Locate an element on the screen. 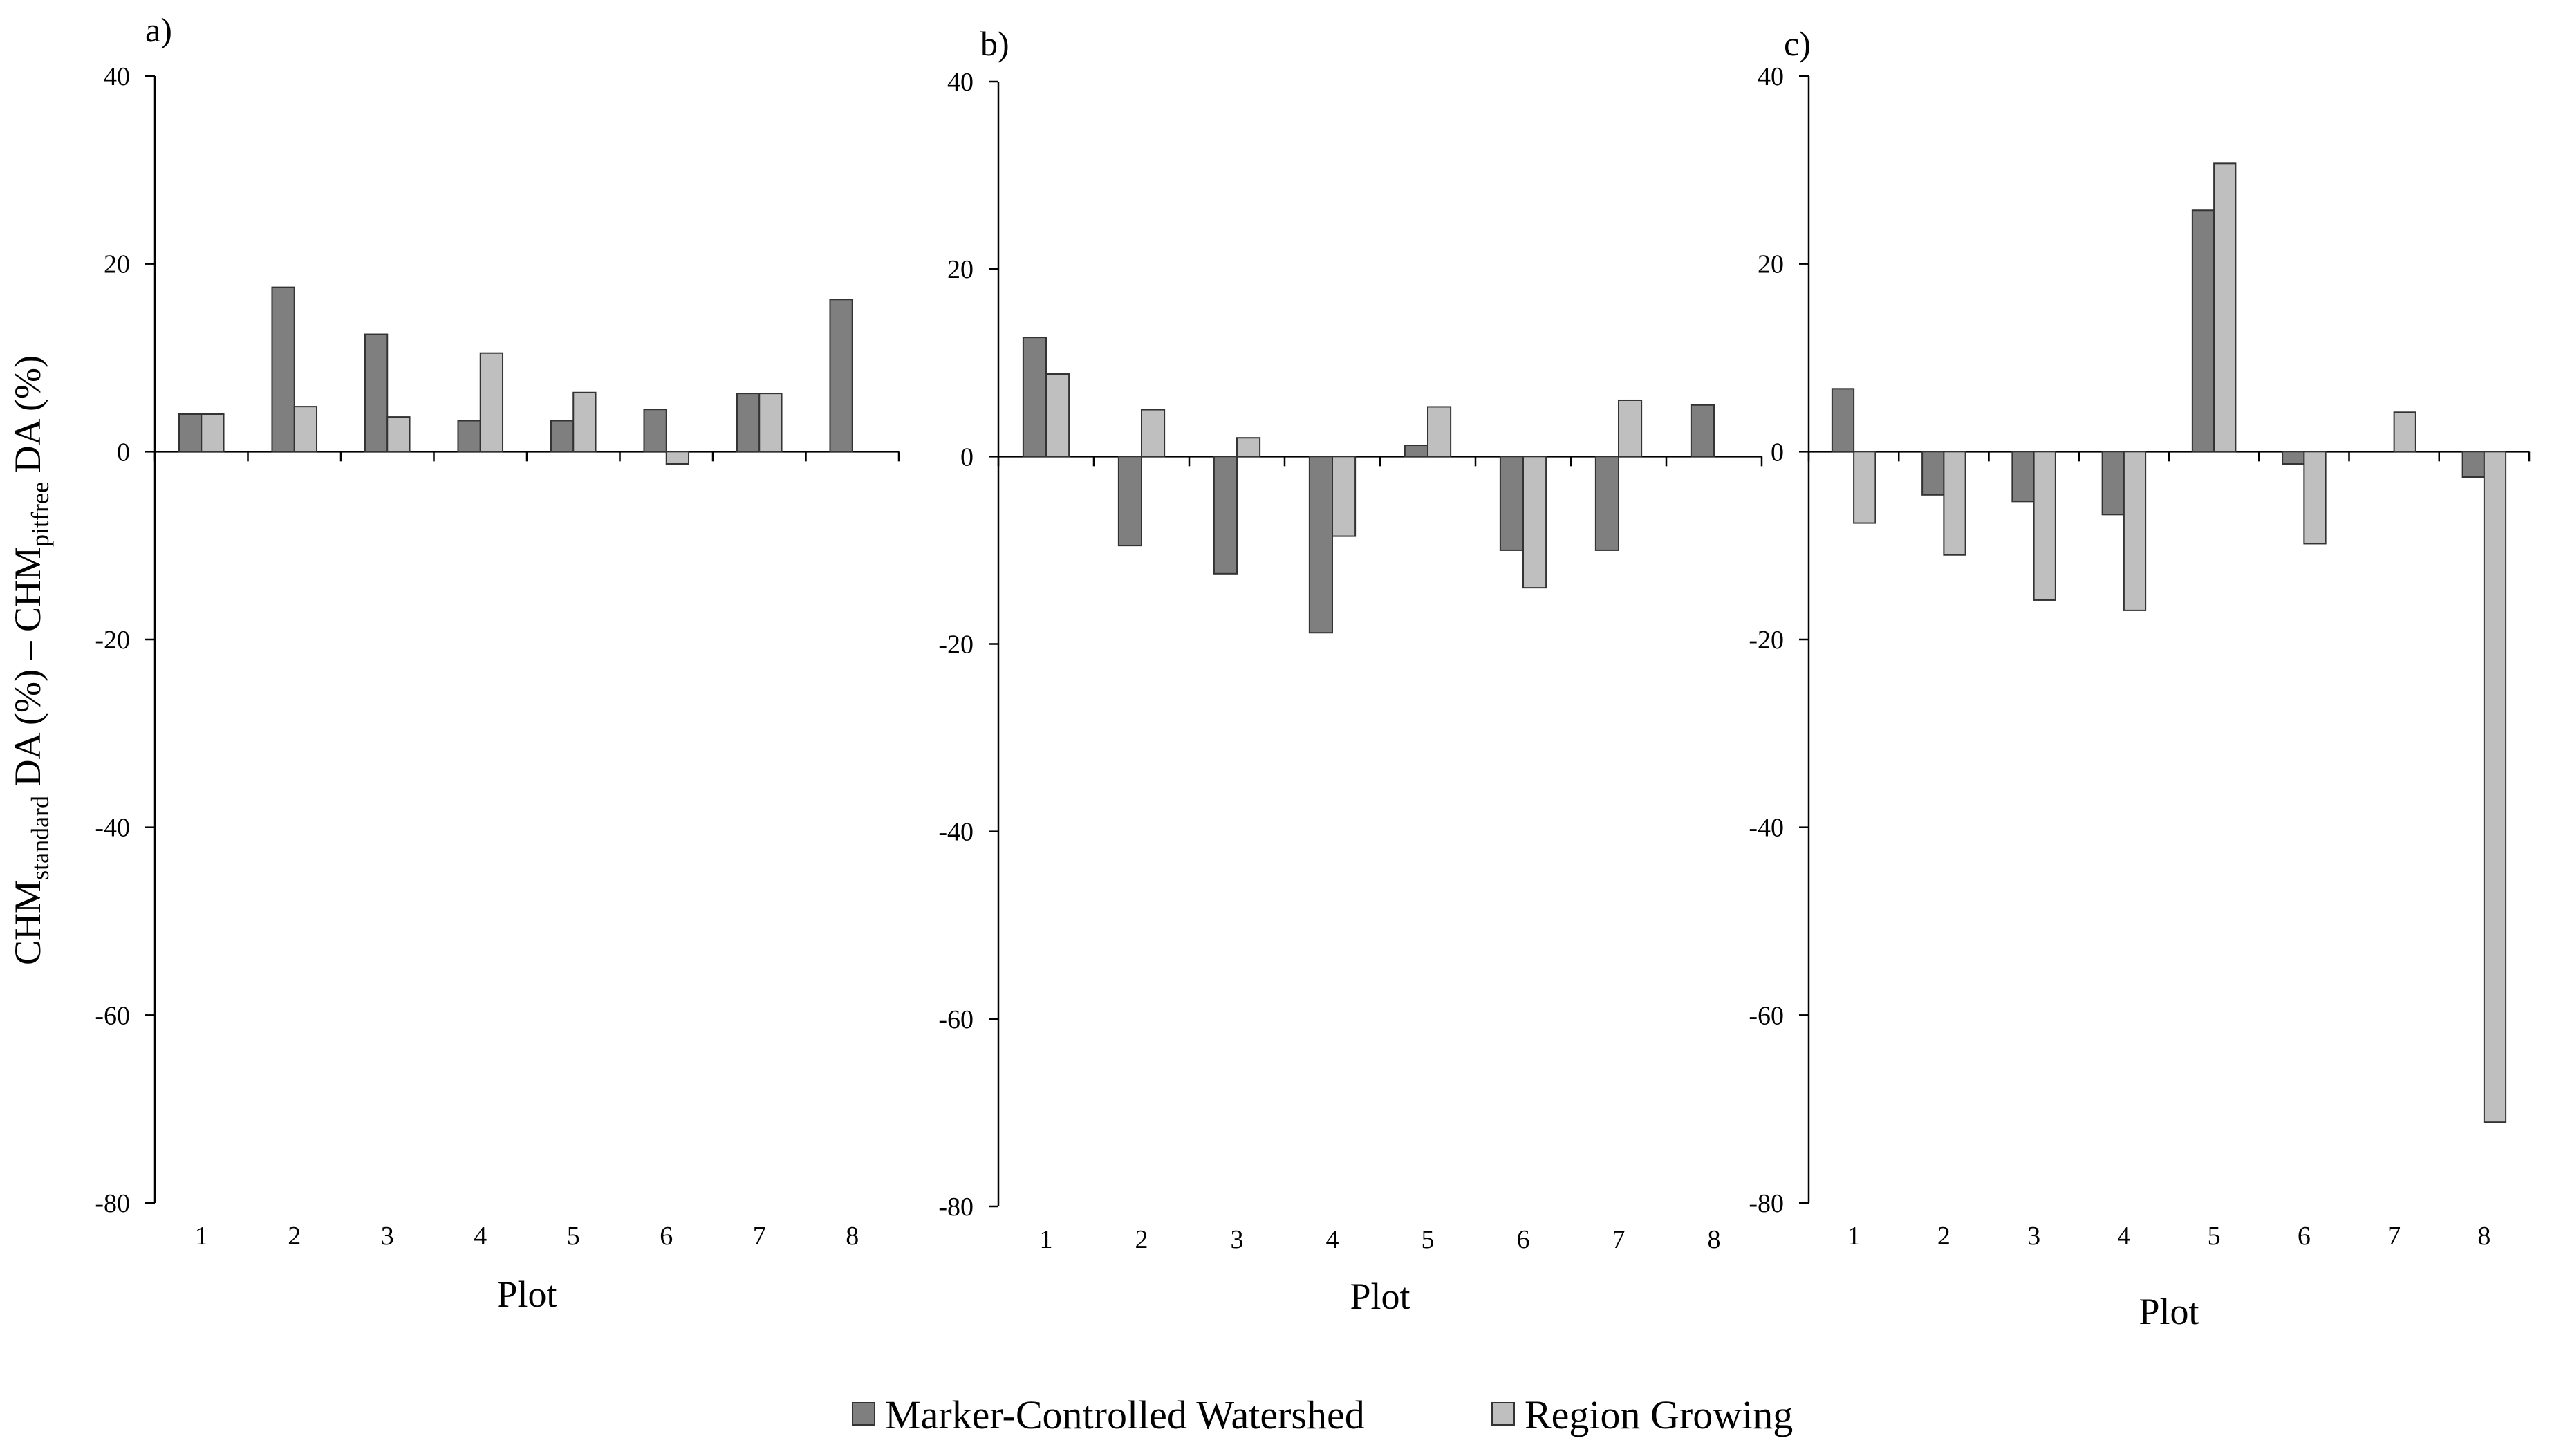  legend-swatch-region-growing is located at coordinates (1503, 1414).